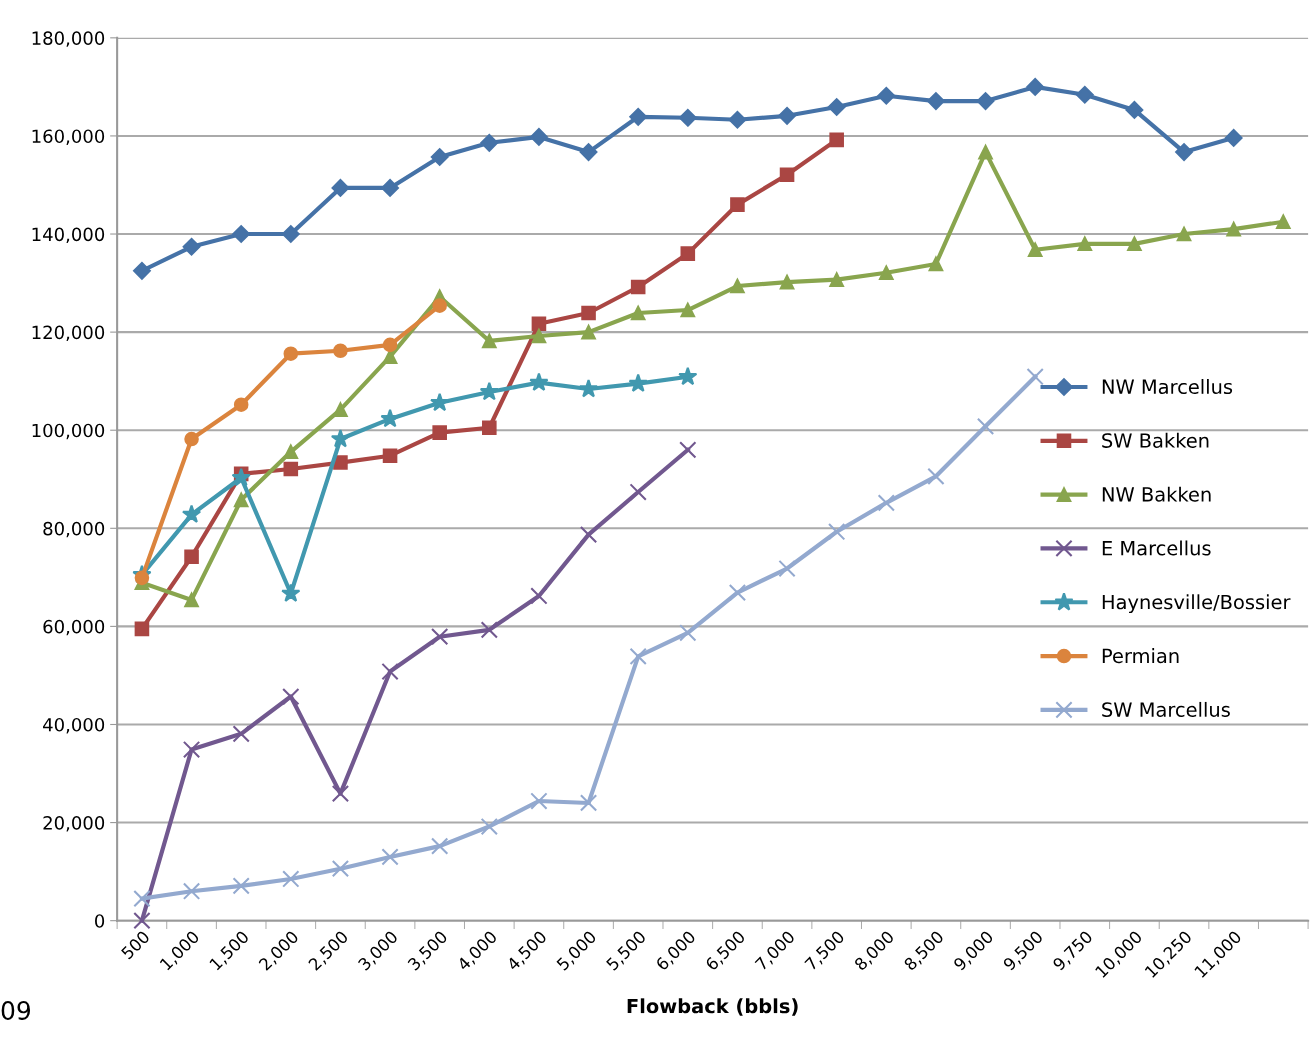 This screenshot has height=1051, width=1316. I want to click on x-axis-title: Flowback (bbls), so click(712, 1007).